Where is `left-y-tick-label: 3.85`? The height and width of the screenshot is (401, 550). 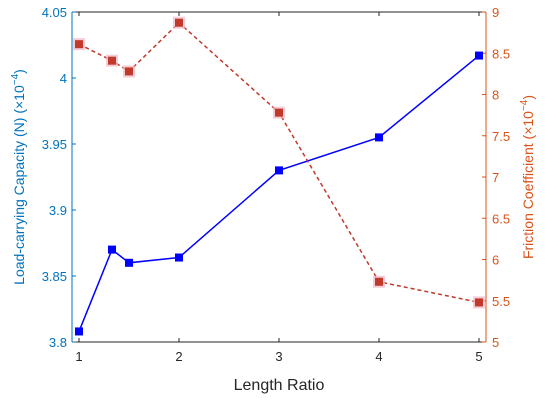 left-y-tick-label: 3.85 is located at coordinates (54, 276).